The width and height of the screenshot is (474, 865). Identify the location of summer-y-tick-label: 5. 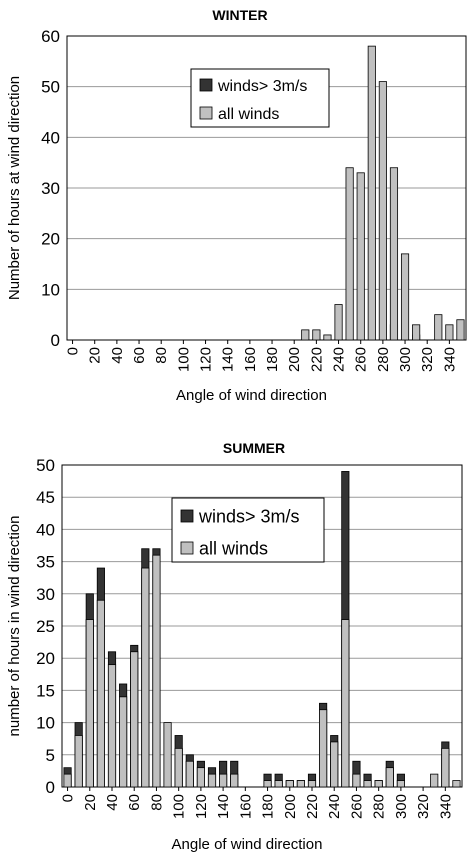
(50, 755).